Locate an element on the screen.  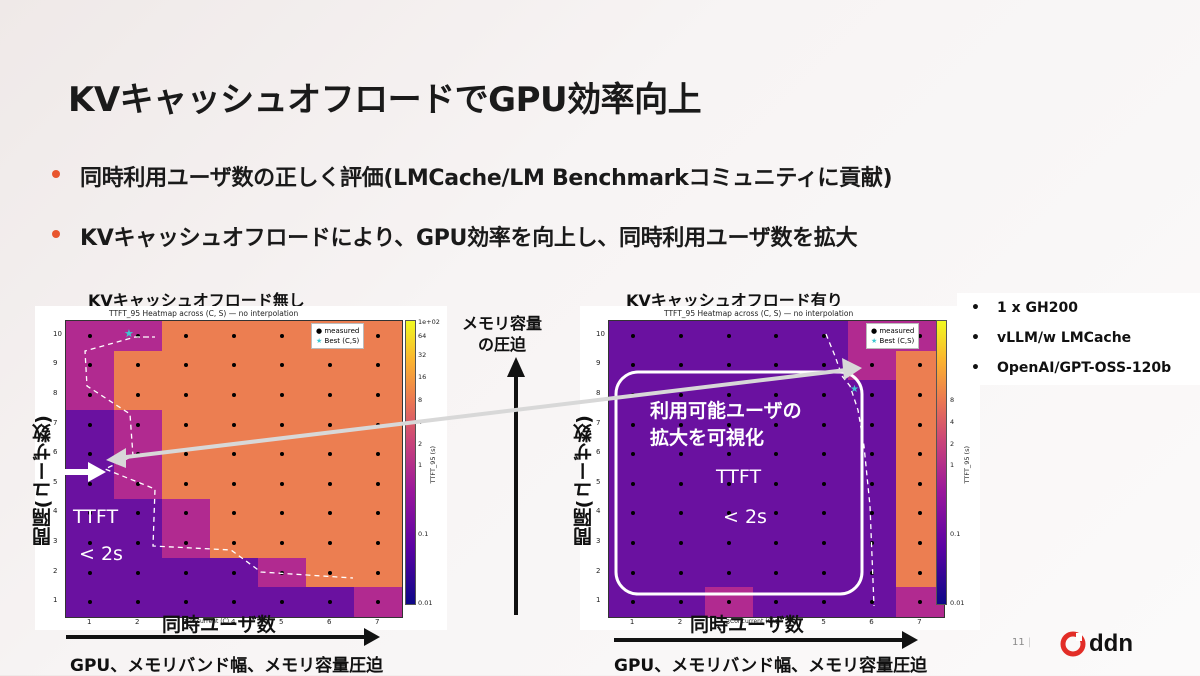
cbar-tick: 8 is located at coordinates (952, 400).